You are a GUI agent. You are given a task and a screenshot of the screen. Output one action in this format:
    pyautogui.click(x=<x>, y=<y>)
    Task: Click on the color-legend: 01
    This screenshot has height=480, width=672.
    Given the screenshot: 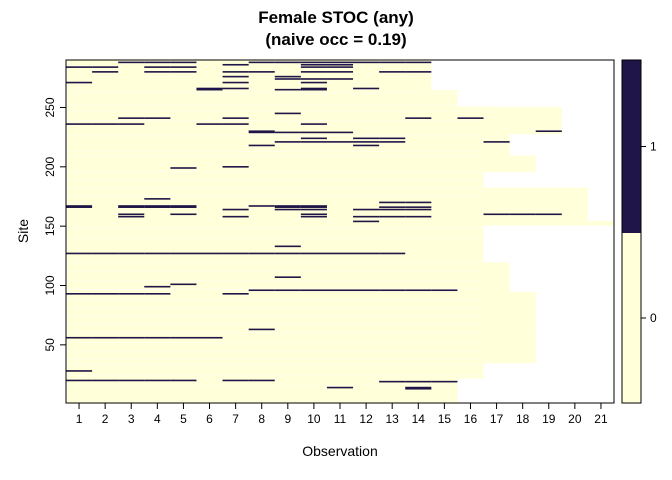 What is the action you would take?
    pyautogui.click(x=639, y=231)
    